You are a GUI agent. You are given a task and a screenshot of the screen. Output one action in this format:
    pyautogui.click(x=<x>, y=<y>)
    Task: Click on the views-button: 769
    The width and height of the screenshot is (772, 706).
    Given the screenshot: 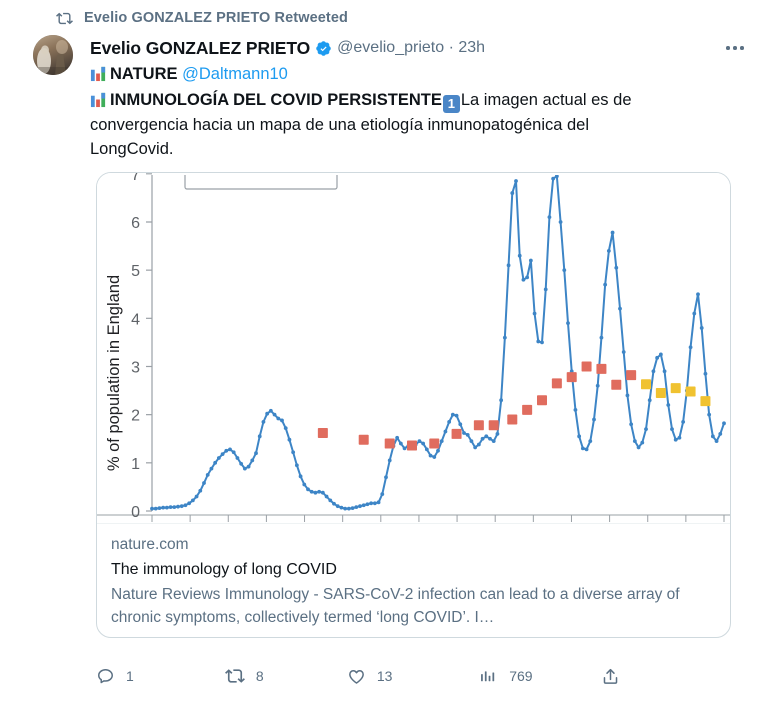 What is the action you would take?
    pyautogui.click(x=540, y=676)
    